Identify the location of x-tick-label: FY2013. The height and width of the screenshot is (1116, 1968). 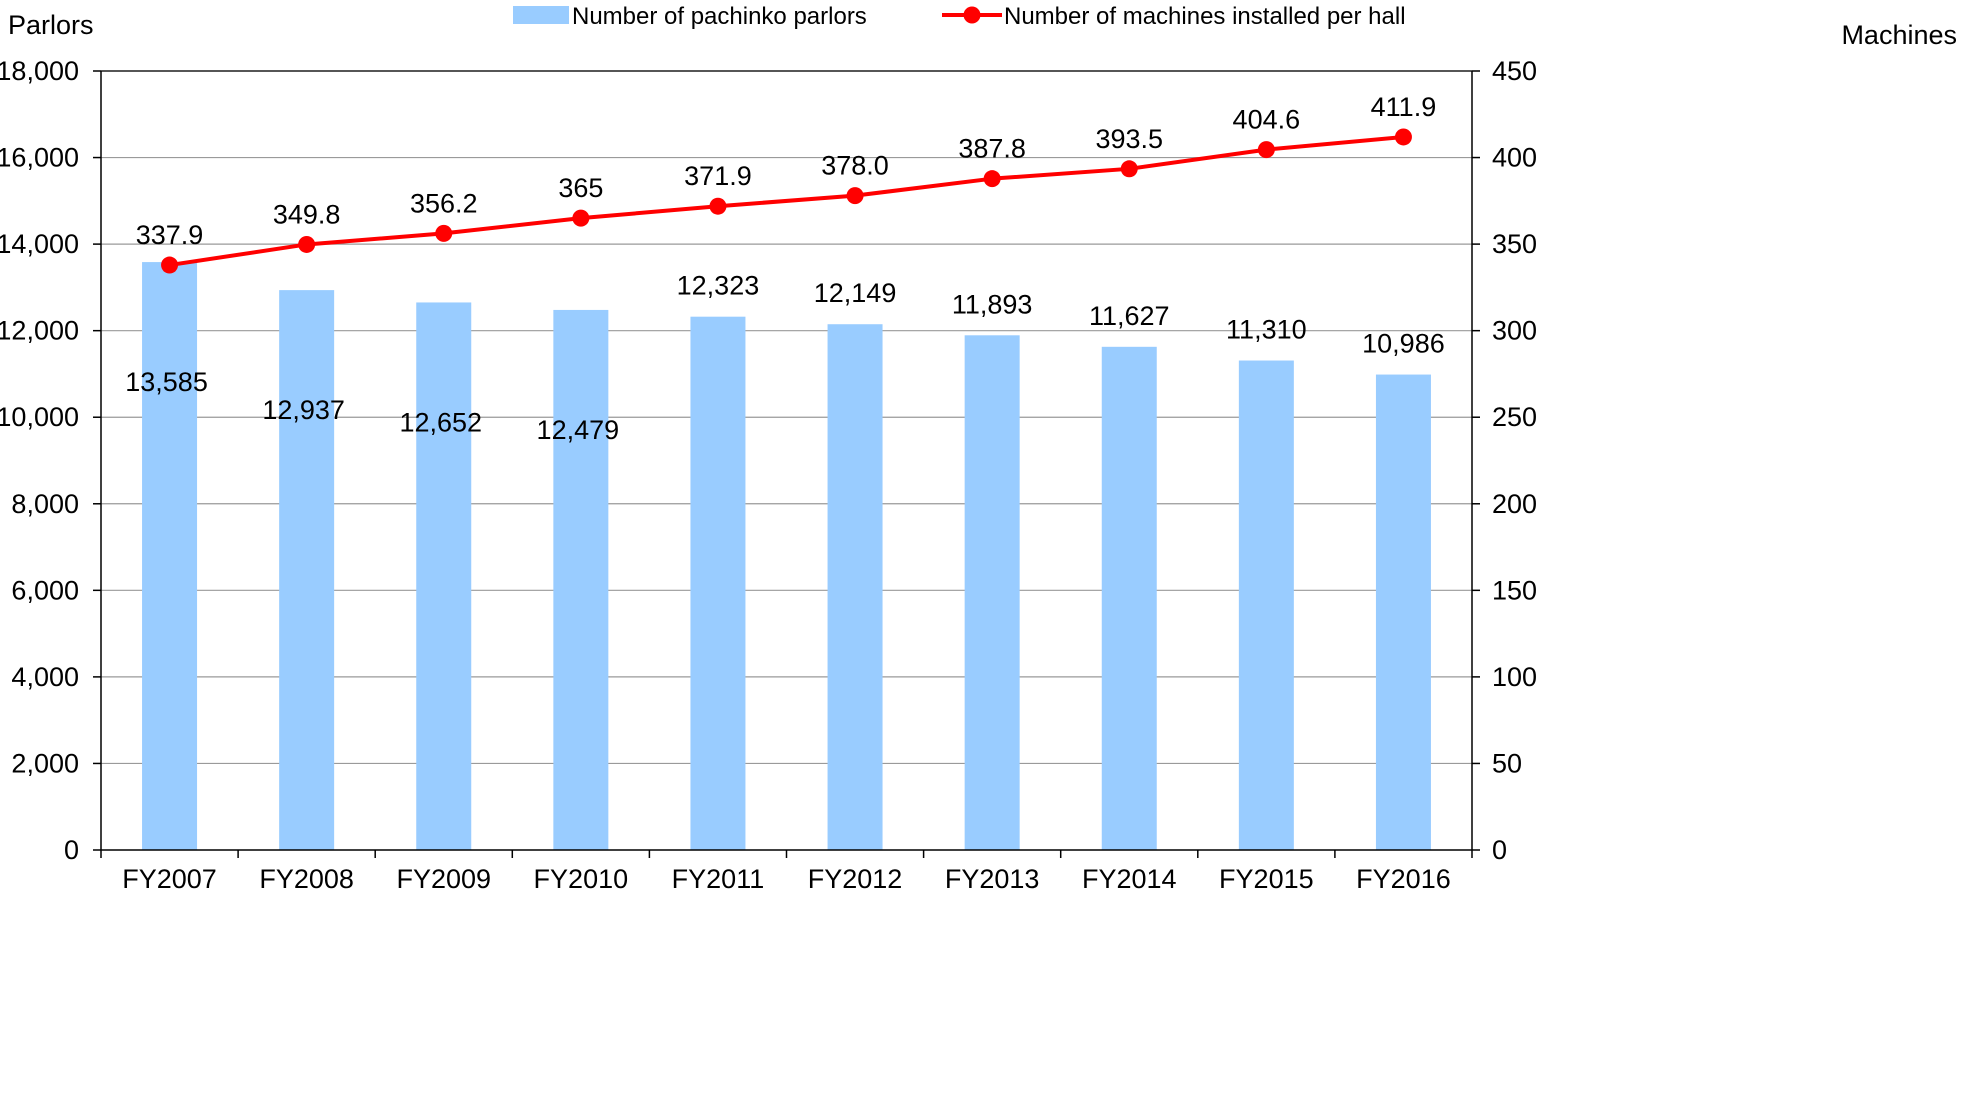
(992, 879).